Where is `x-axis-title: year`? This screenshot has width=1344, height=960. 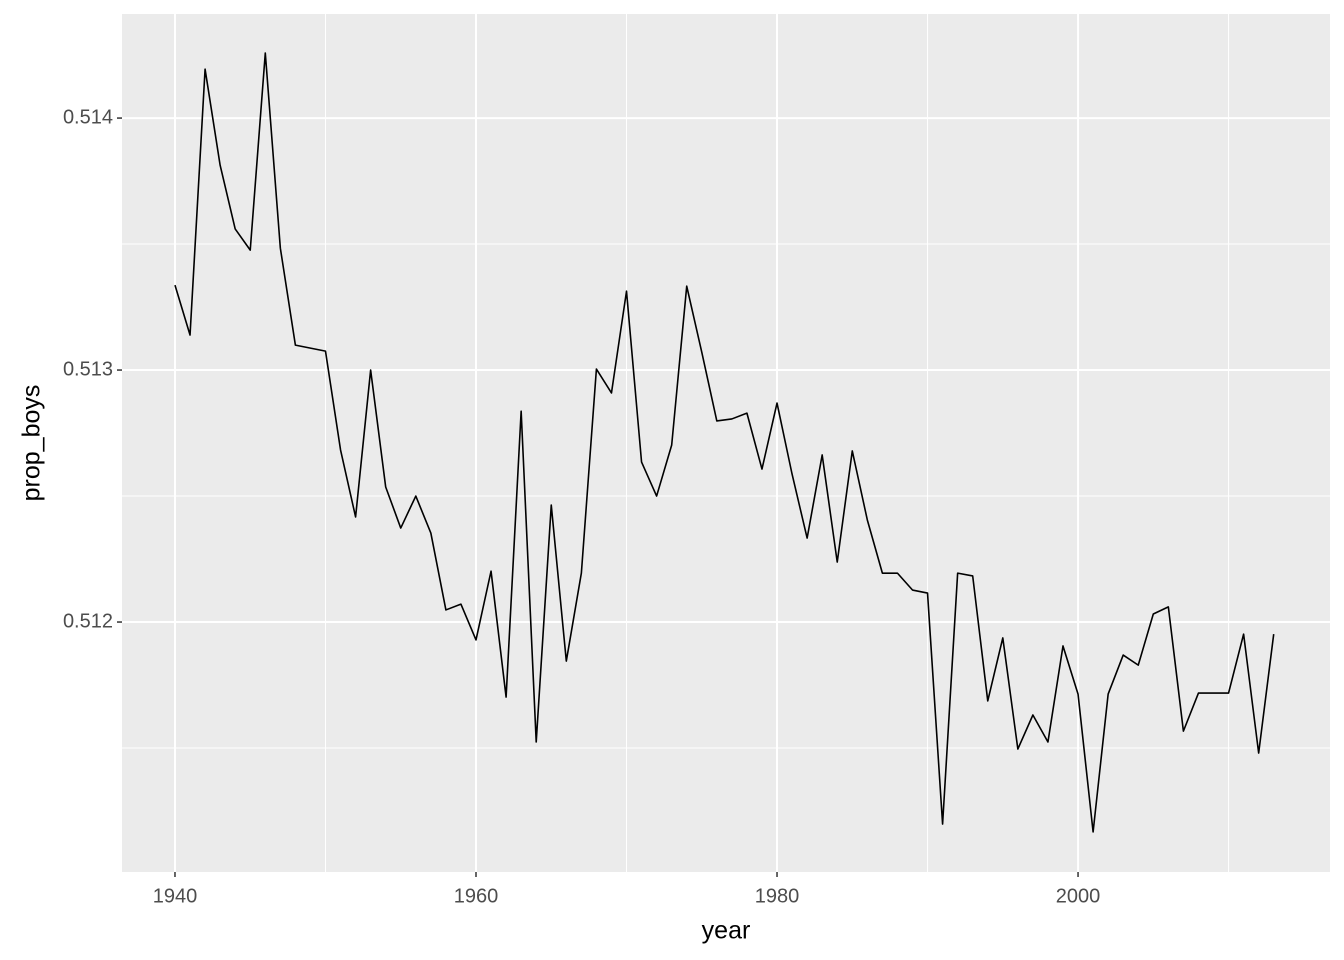 x-axis-title: year is located at coordinates (726, 931).